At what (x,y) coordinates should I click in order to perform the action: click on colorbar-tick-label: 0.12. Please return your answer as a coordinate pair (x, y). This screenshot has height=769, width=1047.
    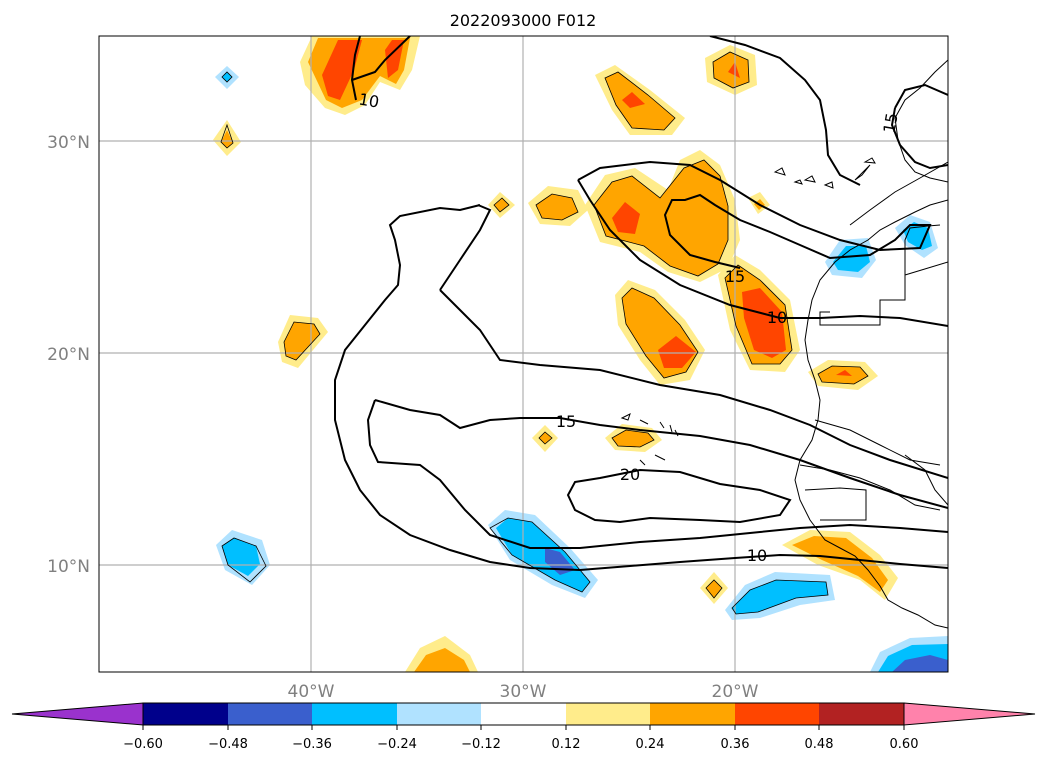
    Looking at the image, I should click on (566, 744).